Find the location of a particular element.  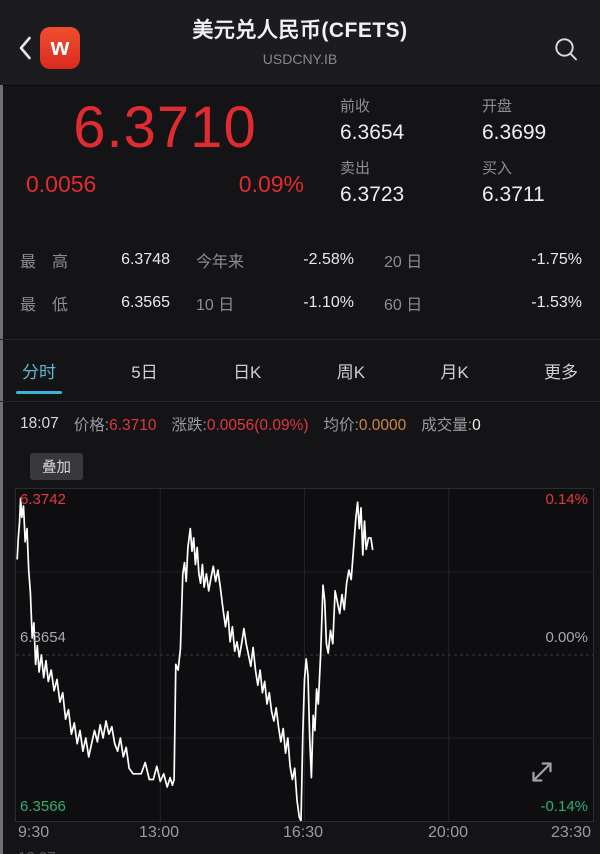

field-label: 卖出 is located at coordinates (355, 168).